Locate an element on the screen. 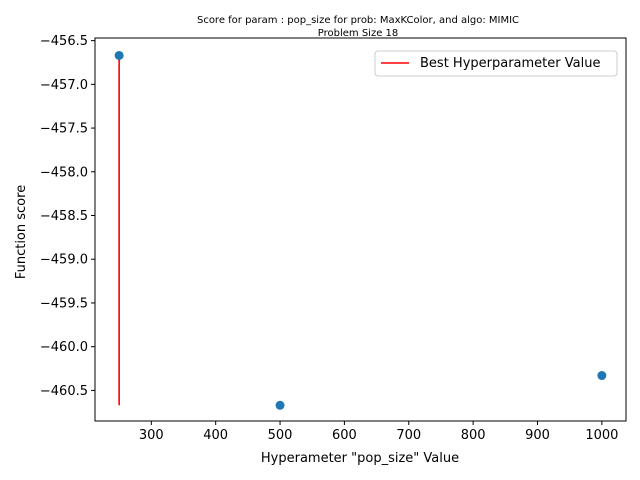 The image size is (640, 480). x-tick-label: 700 is located at coordinates (408, 435).